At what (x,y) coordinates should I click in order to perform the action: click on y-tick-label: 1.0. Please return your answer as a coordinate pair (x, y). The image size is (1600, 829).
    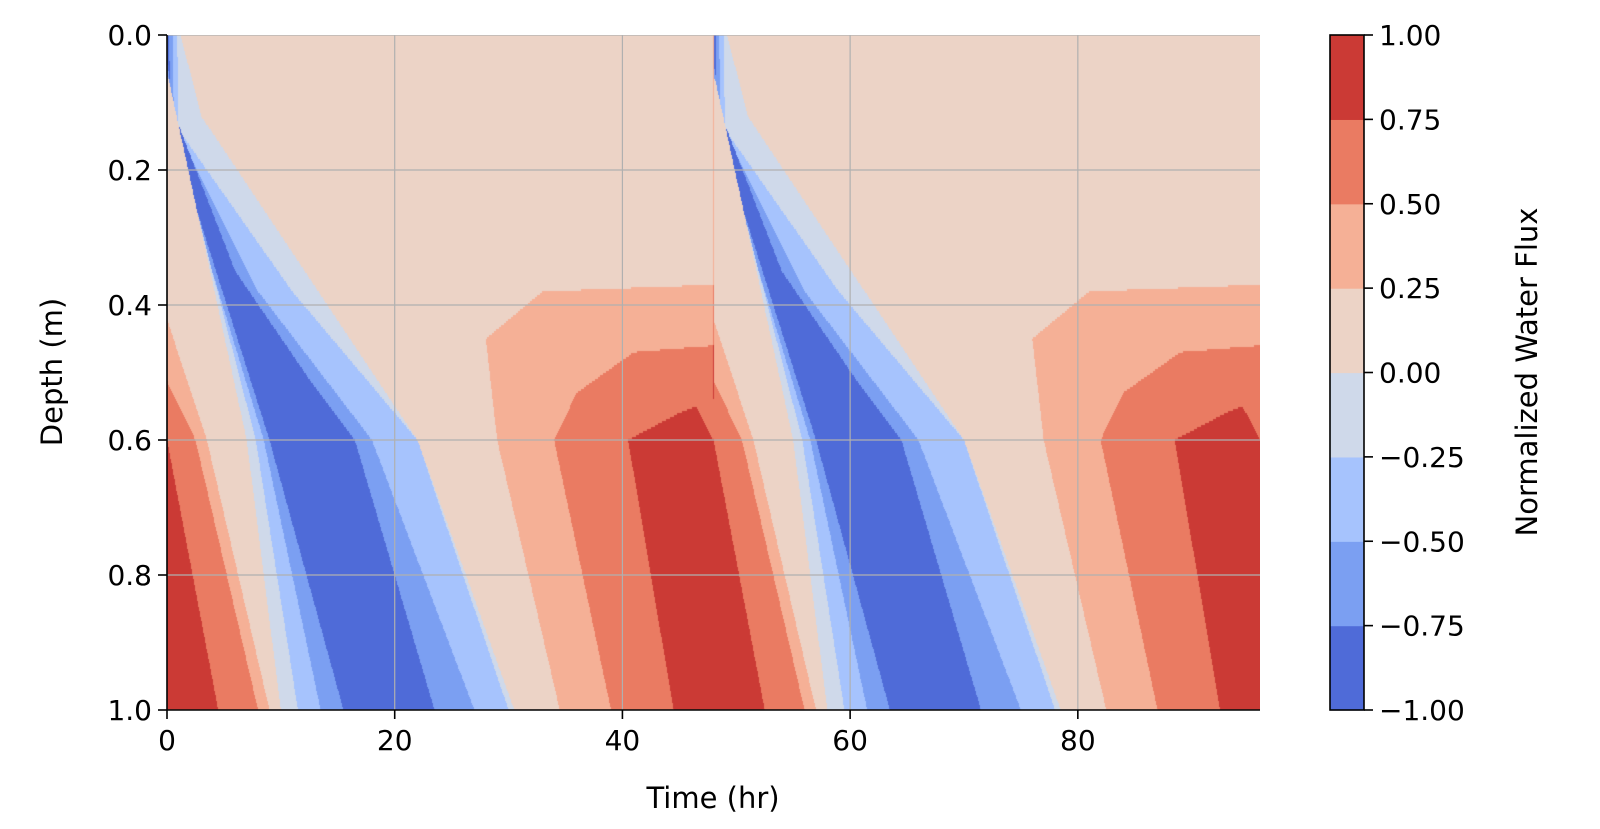
    Looking at the image, I should click on (129, 710).